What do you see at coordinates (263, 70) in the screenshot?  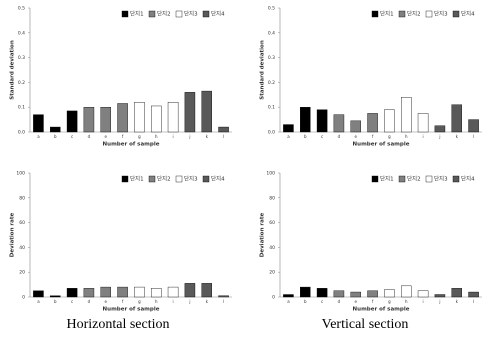 I see `y-axis-label: Standard deviation` at bounding box center [263, 70].